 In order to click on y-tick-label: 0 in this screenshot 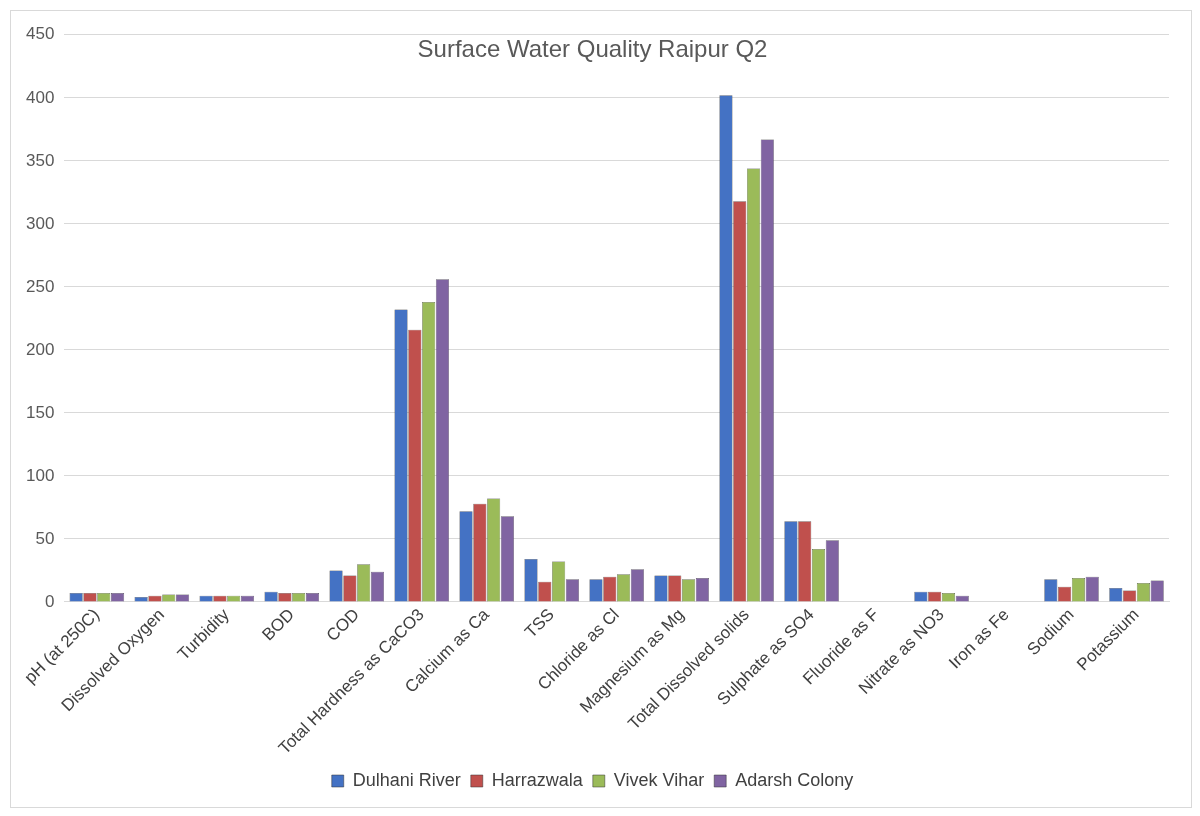, I will do `click(49, 601)`.